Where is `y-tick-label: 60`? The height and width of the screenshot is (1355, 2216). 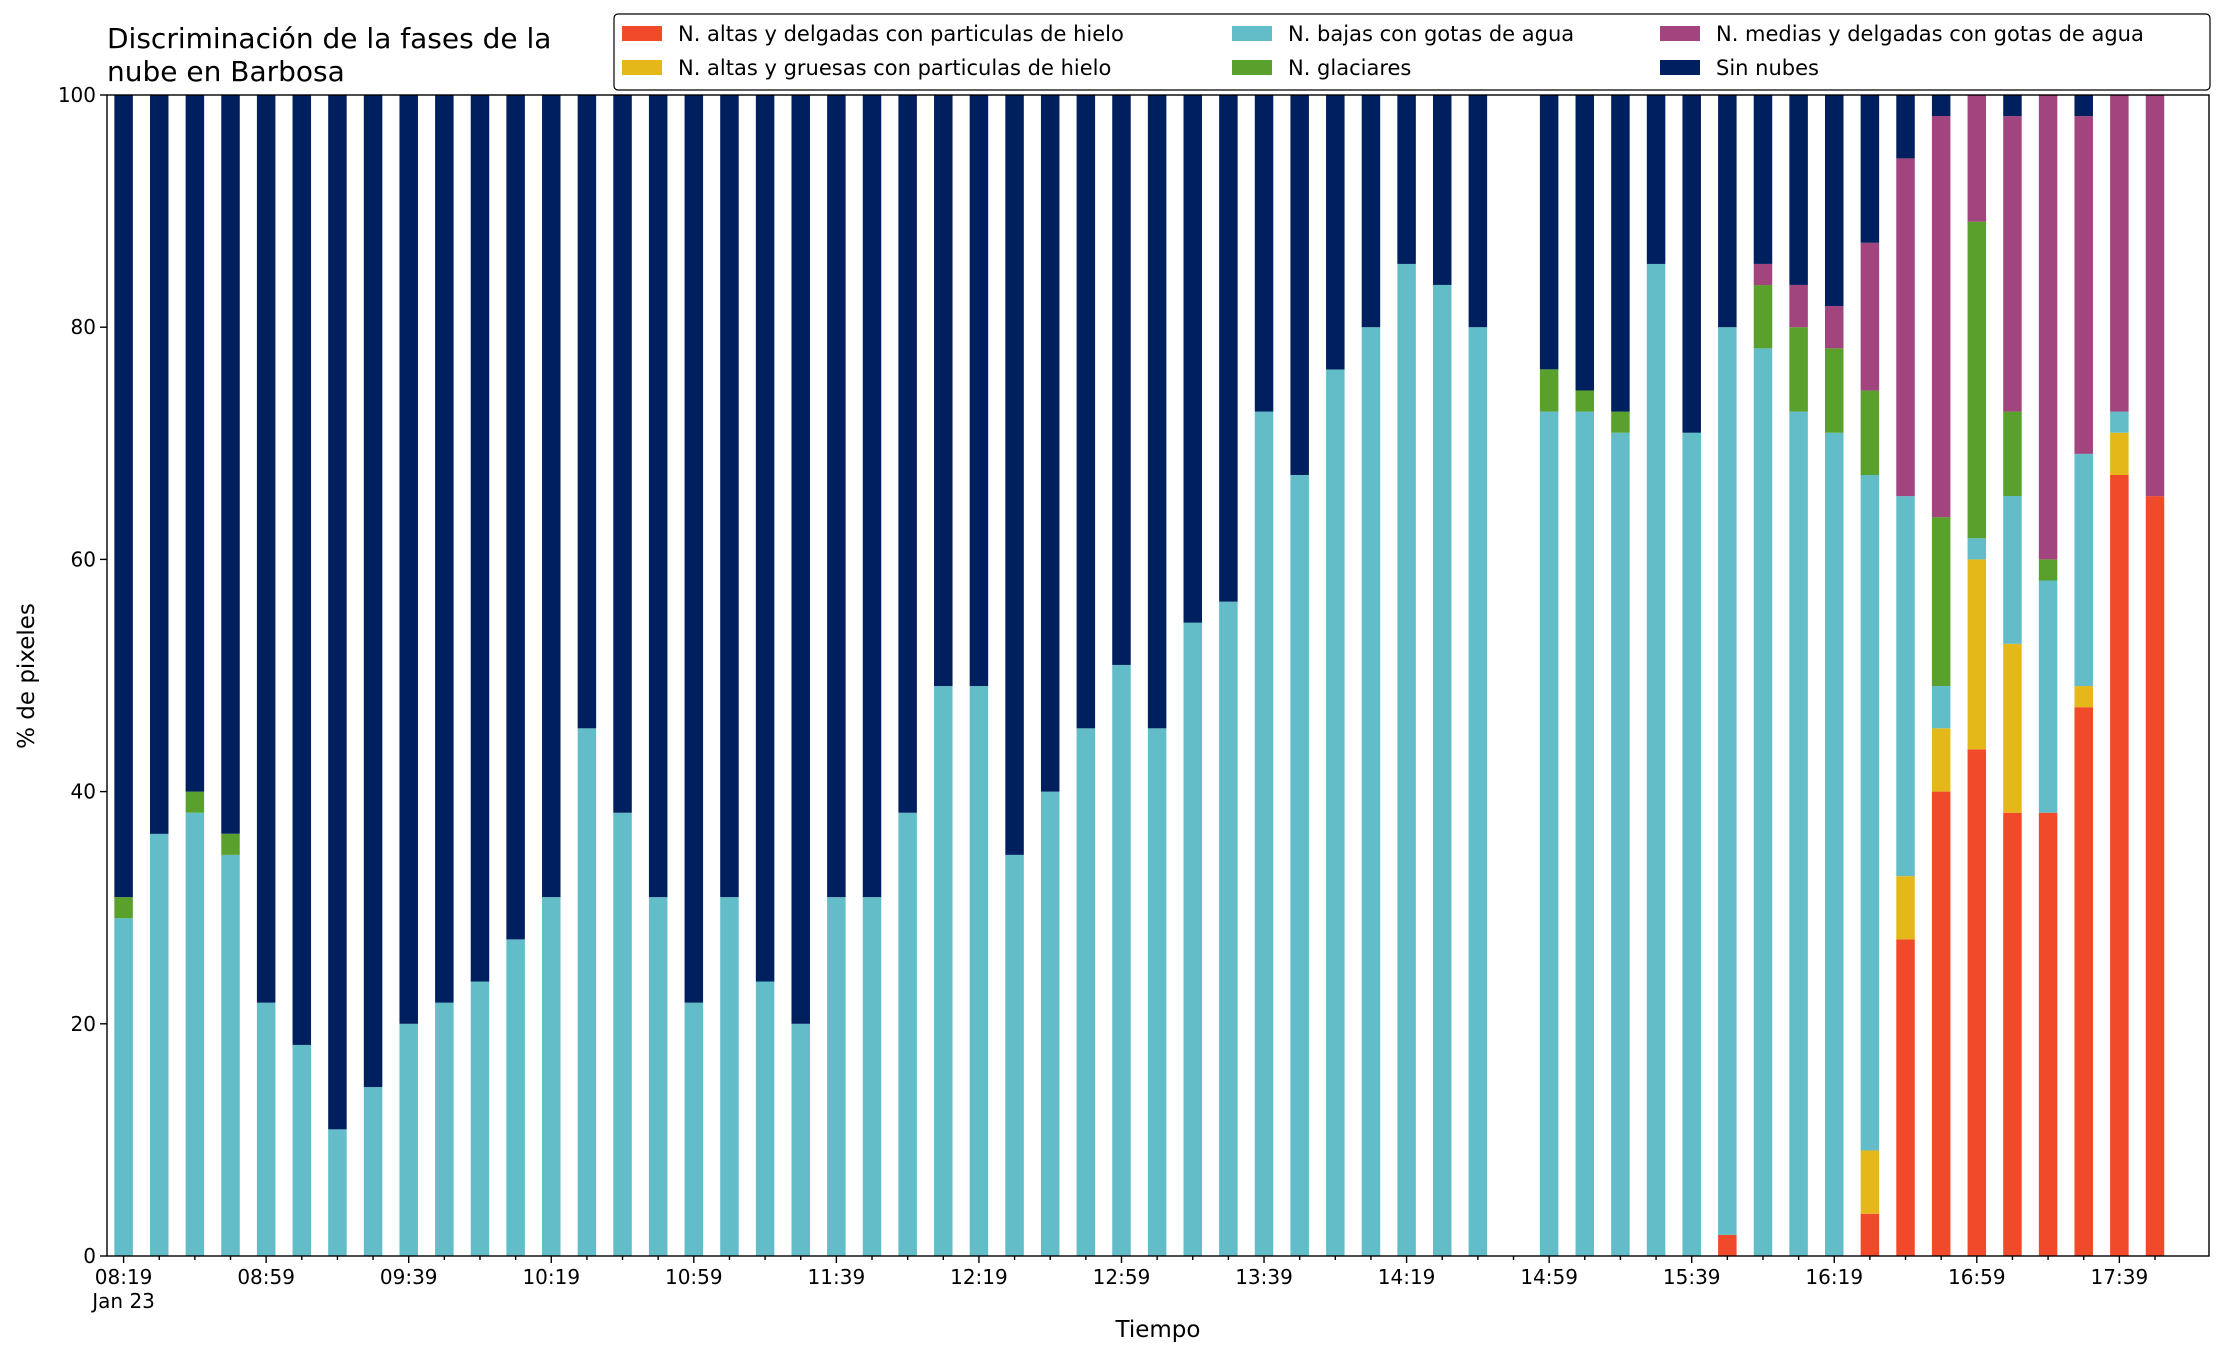 y-tick-label: 60 is located at coordinates (83, 559).